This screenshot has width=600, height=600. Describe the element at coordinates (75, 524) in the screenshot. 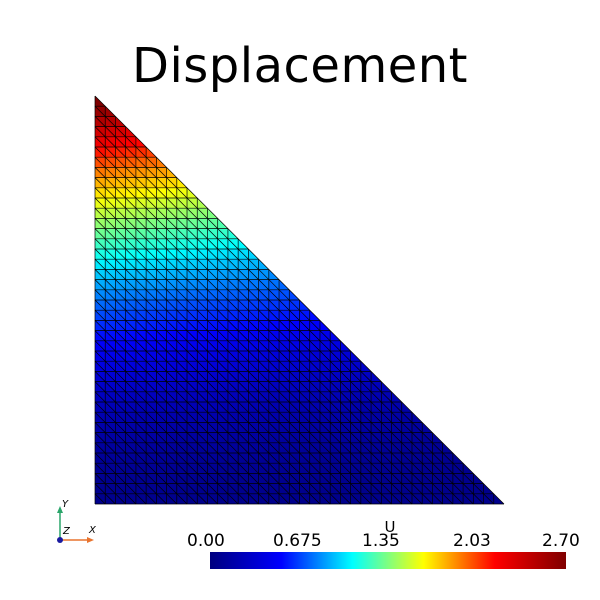

I see `axes-triad` at that location.